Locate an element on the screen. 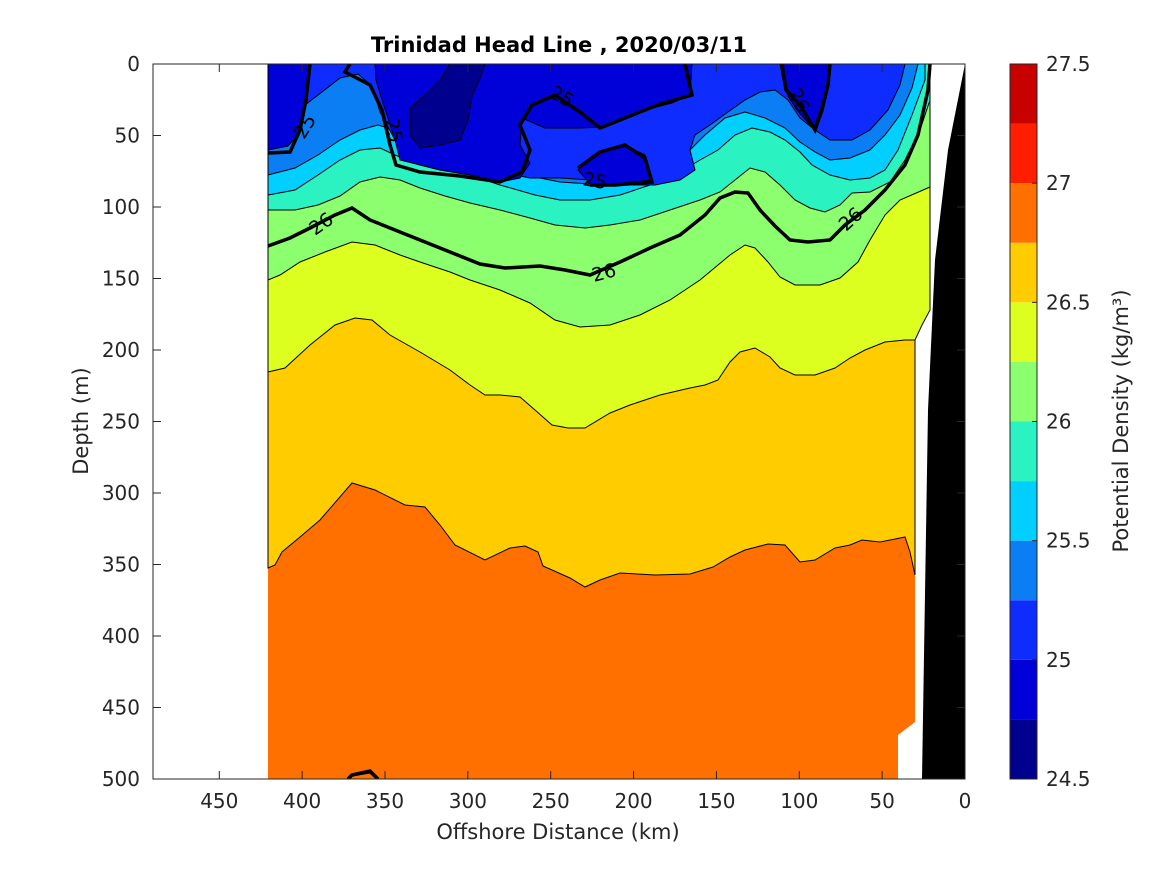  y-tick-label: 300 is located at coordinates (121, 493).